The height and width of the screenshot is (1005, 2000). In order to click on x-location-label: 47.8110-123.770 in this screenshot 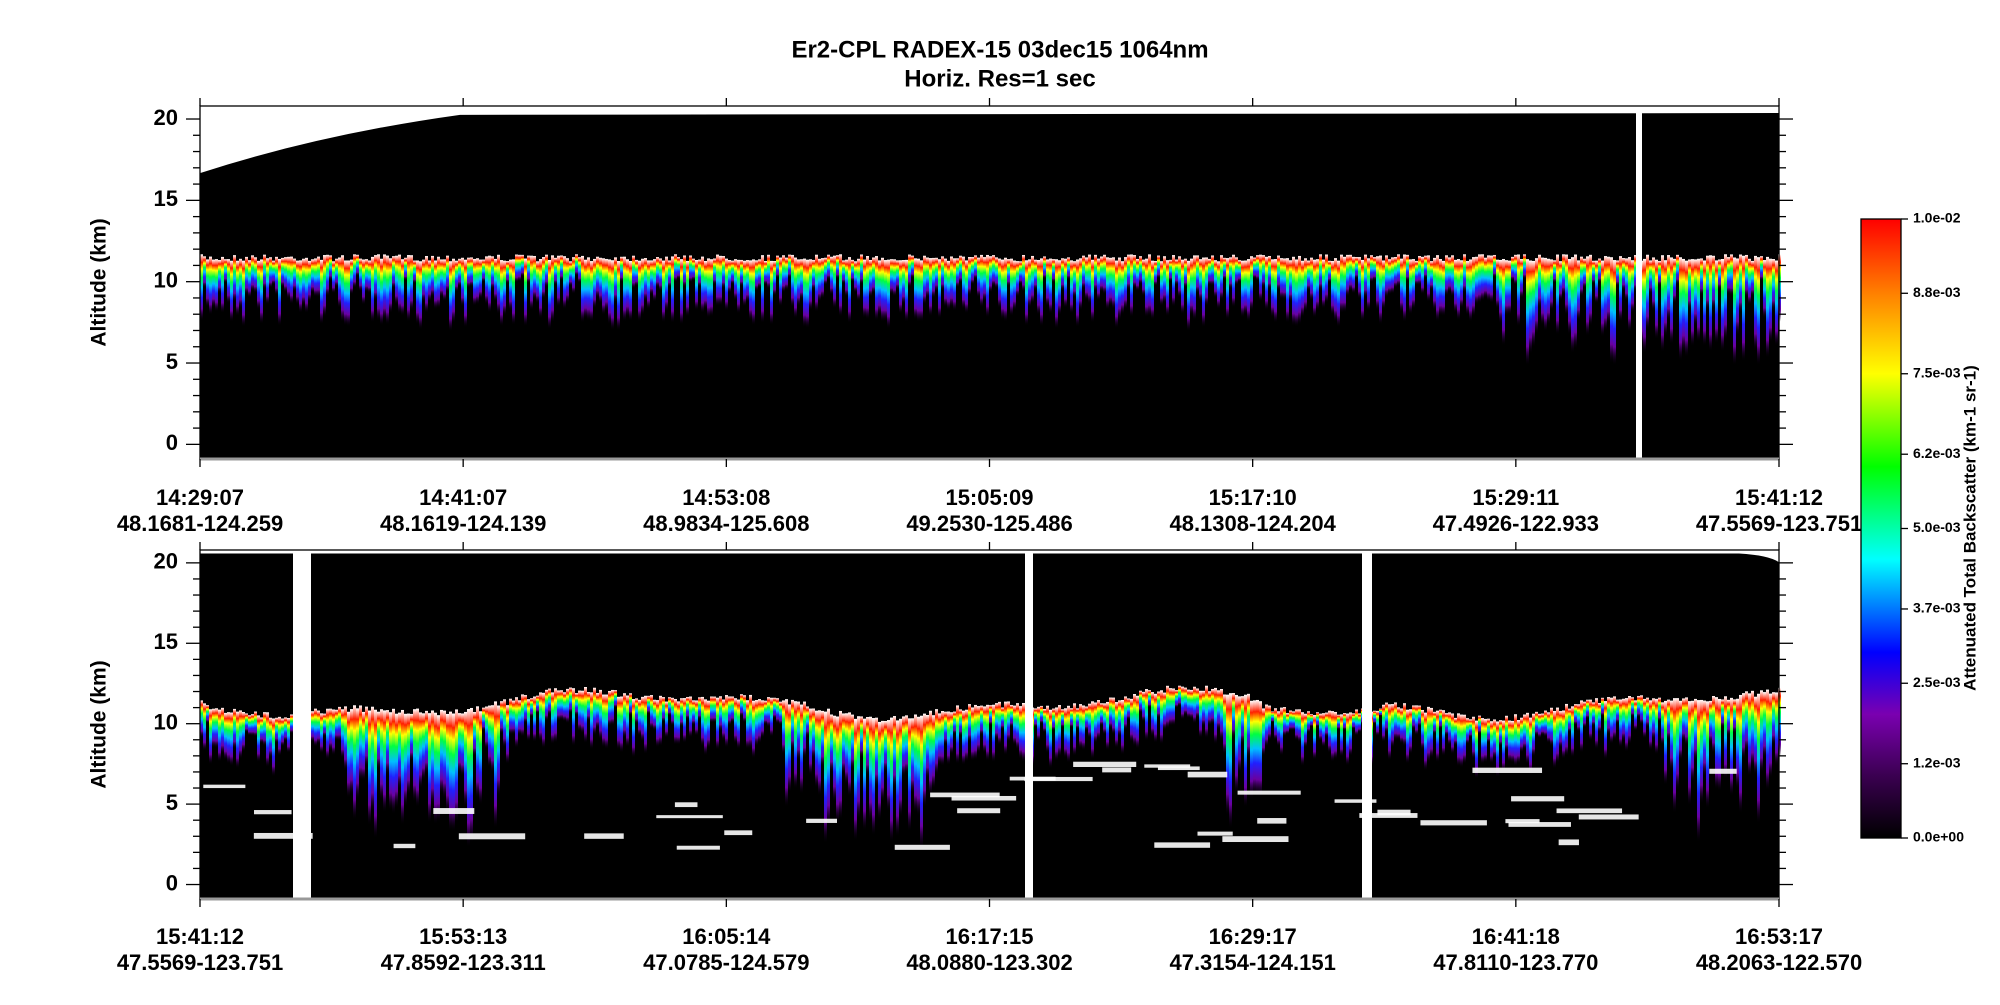, I will do `click(1515, 962)`.